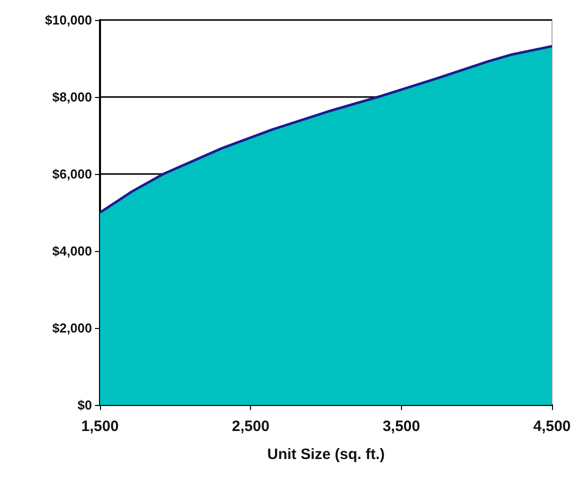 This screenshot has height=481, width=584. Describe the element at coordinates (85, 405) in the screenshot. I see `y-tick-label: $0` at that location.